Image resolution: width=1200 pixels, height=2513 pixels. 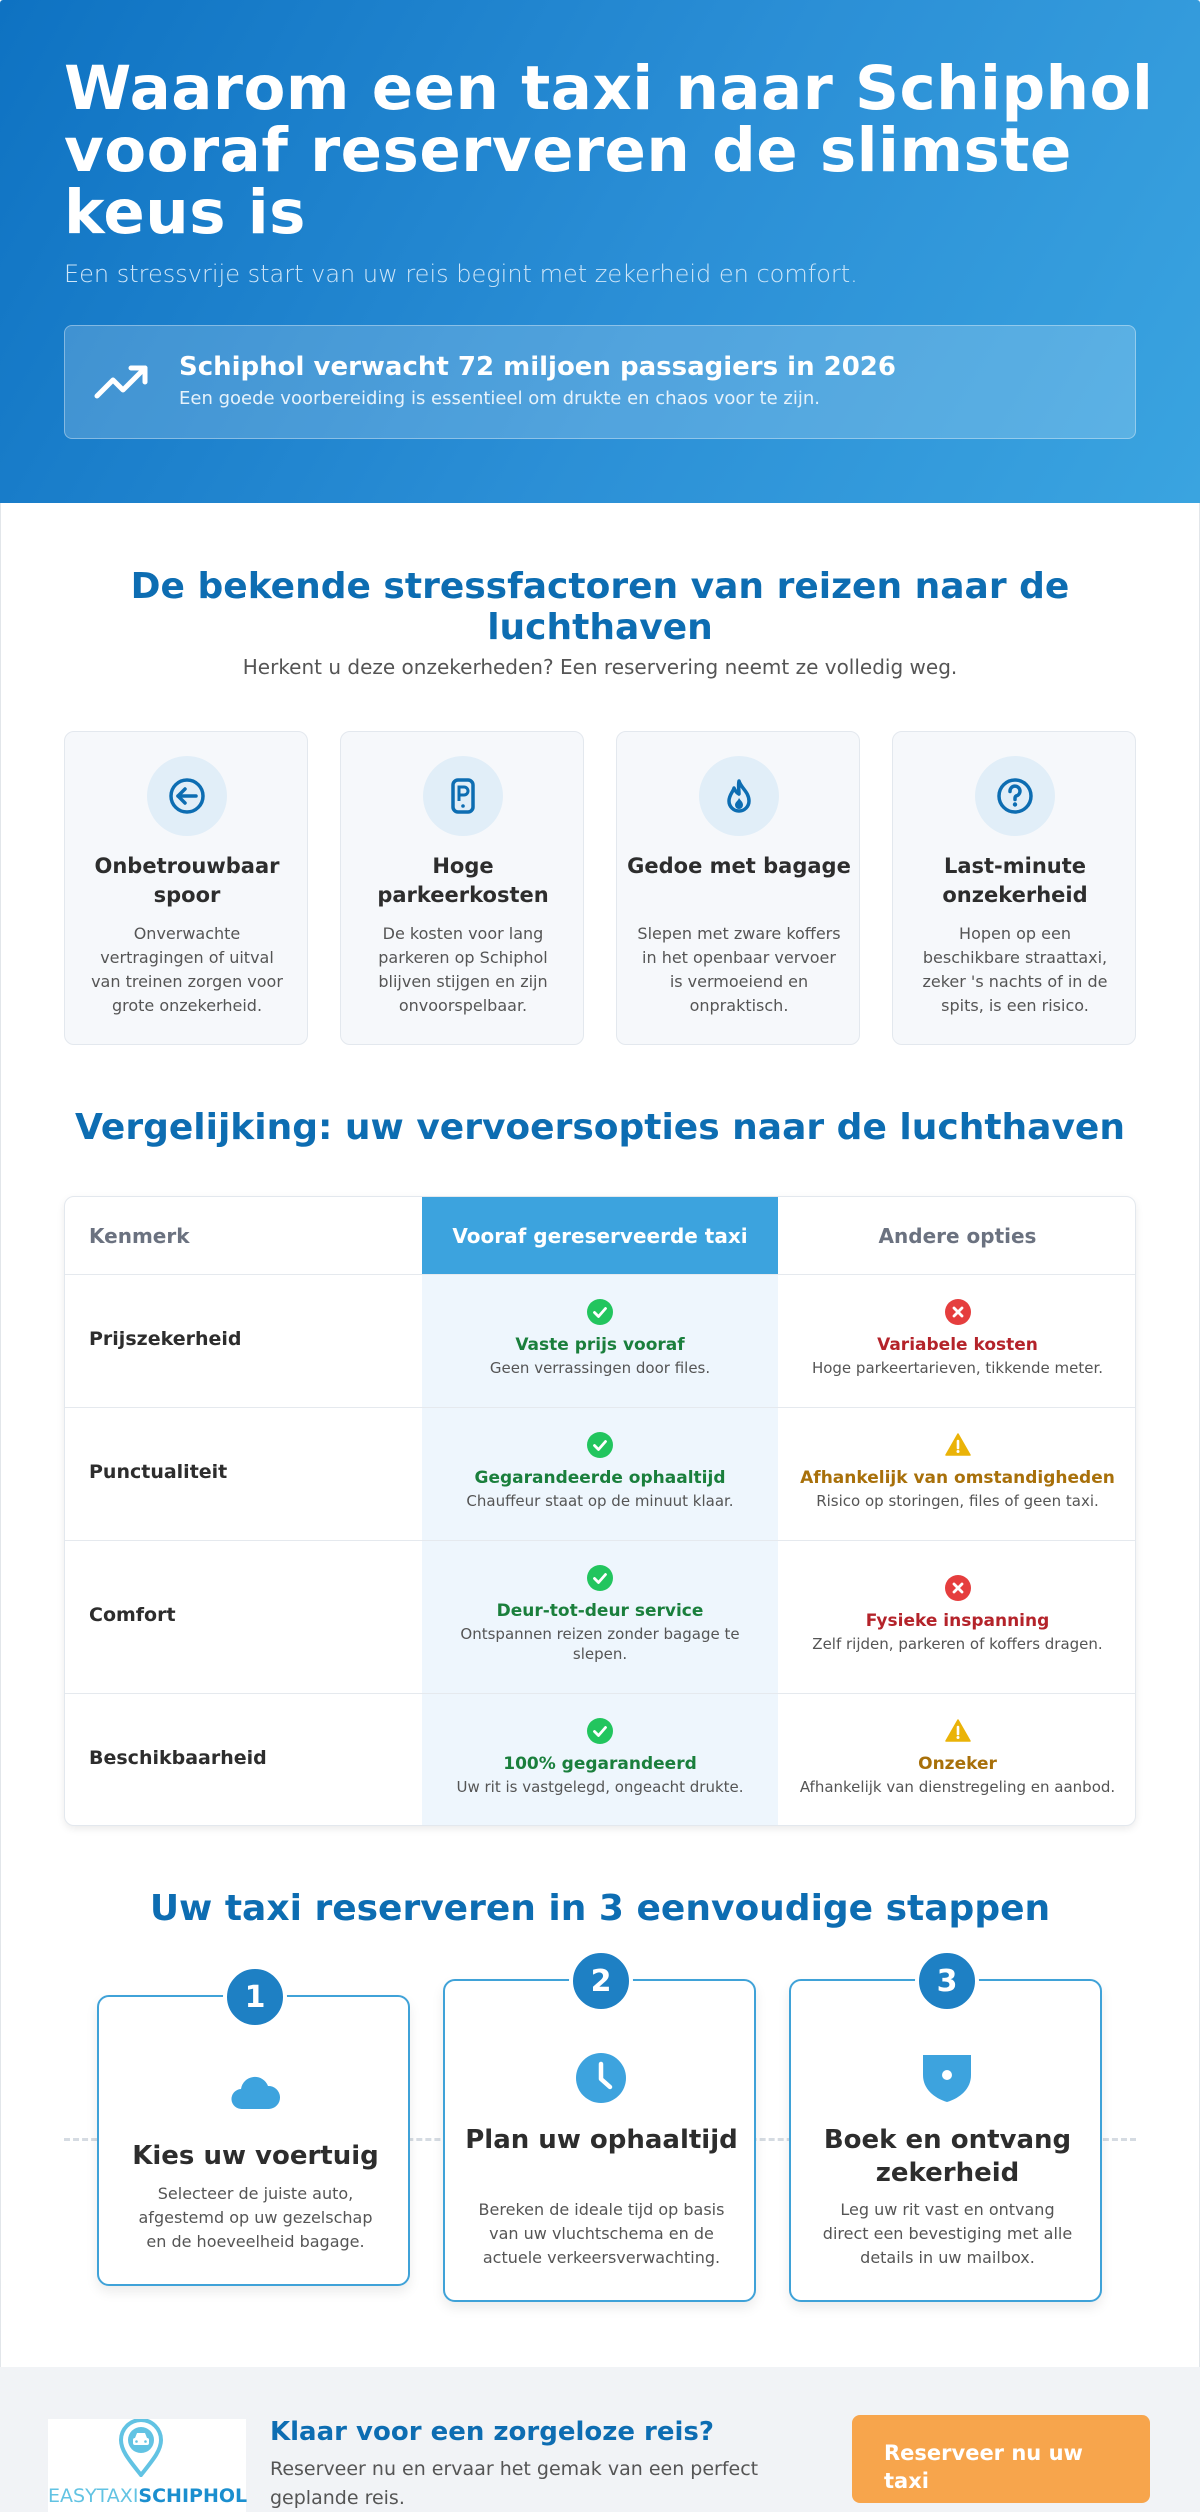 What do you see at coordinates (1015, 796) in the screenshot?
I see `question-circle-icon` at bounding box center [1015, 796].